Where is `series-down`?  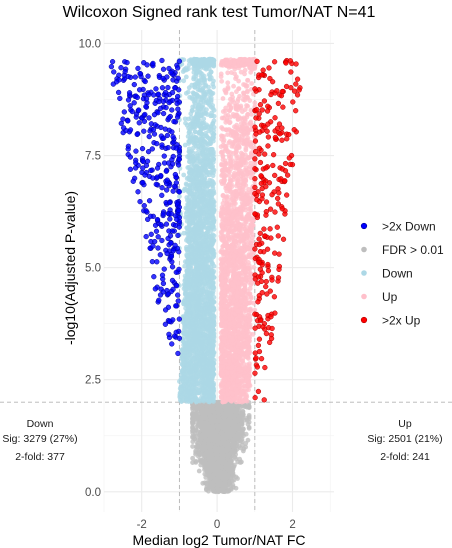
series-down is located at coordinates (197, 230).